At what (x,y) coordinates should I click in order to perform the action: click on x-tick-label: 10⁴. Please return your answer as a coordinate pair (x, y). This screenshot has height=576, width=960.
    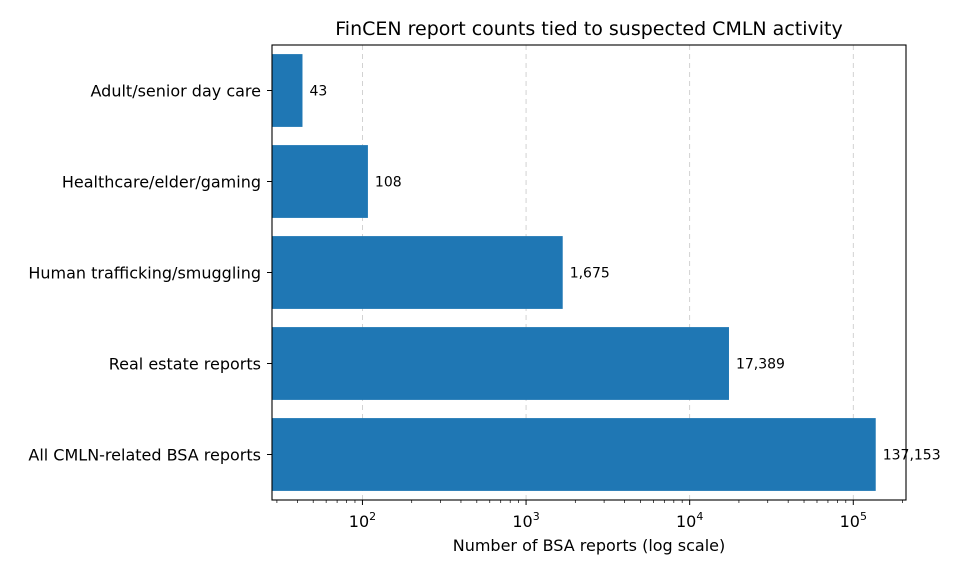
    Looking at the image, I should click on (689, 520).